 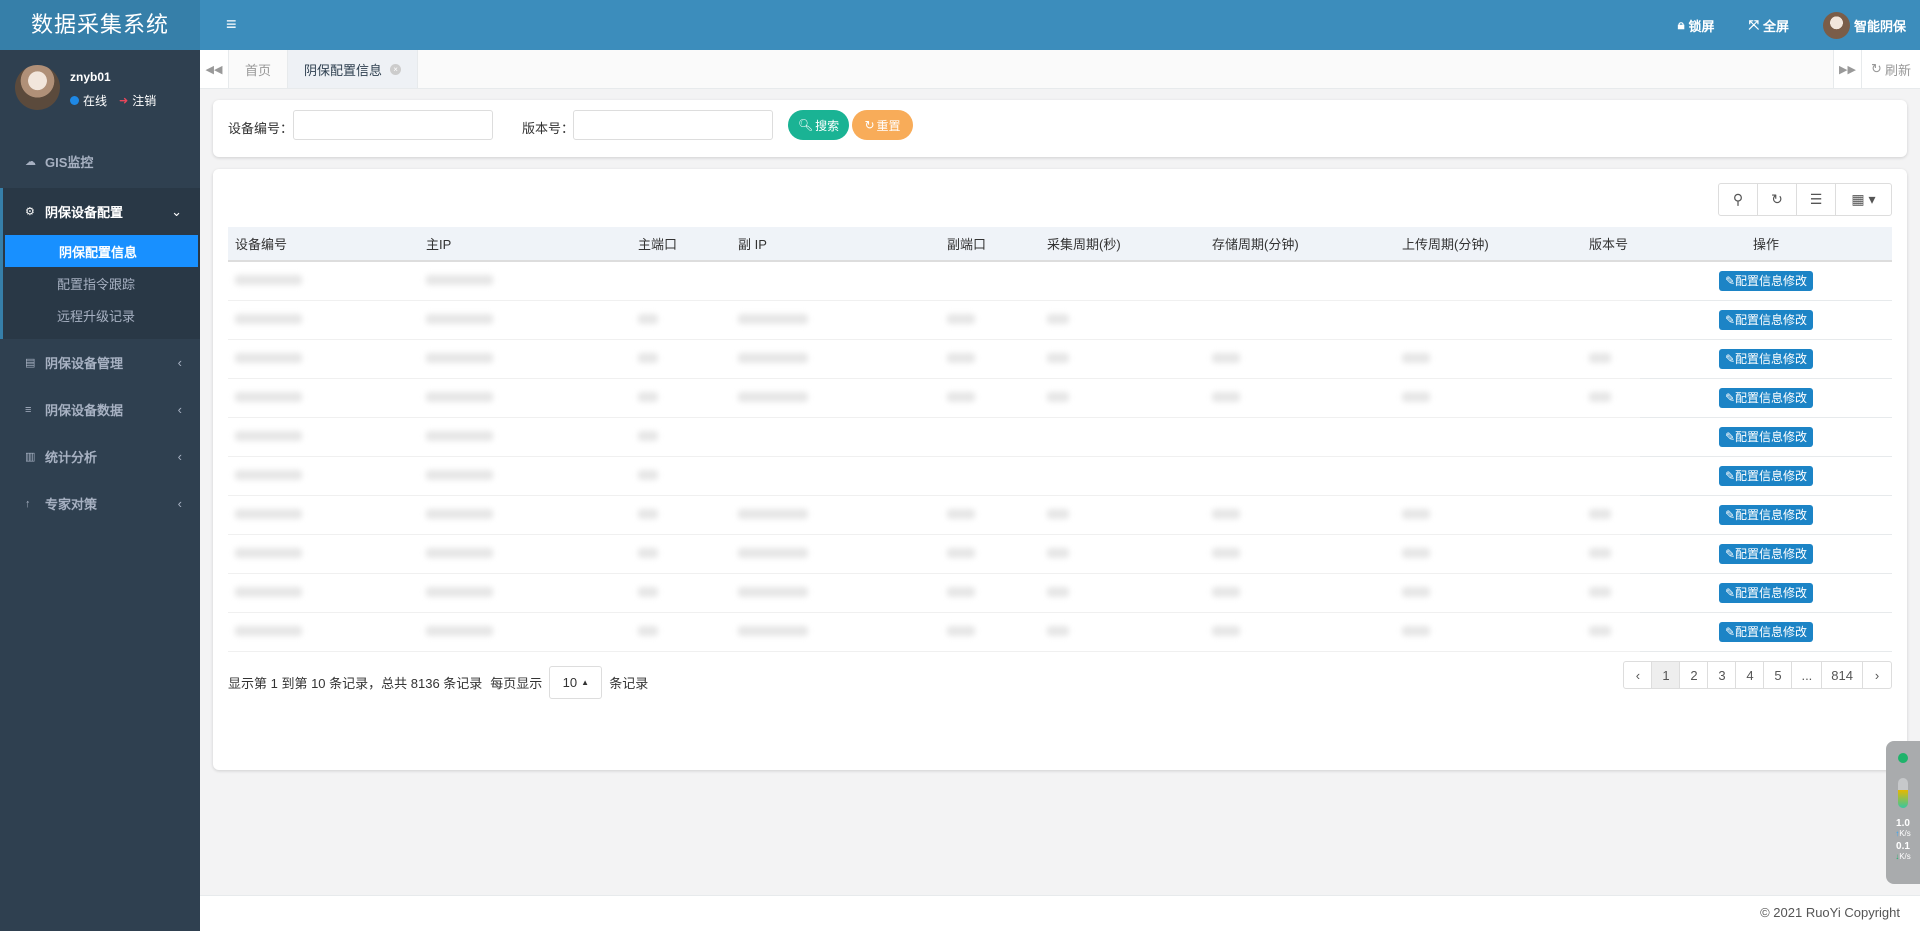 What do you see at coordinates (1694, 675) in the screenshot?
I see `page-button: 2` at bounding box center [1694, 675].